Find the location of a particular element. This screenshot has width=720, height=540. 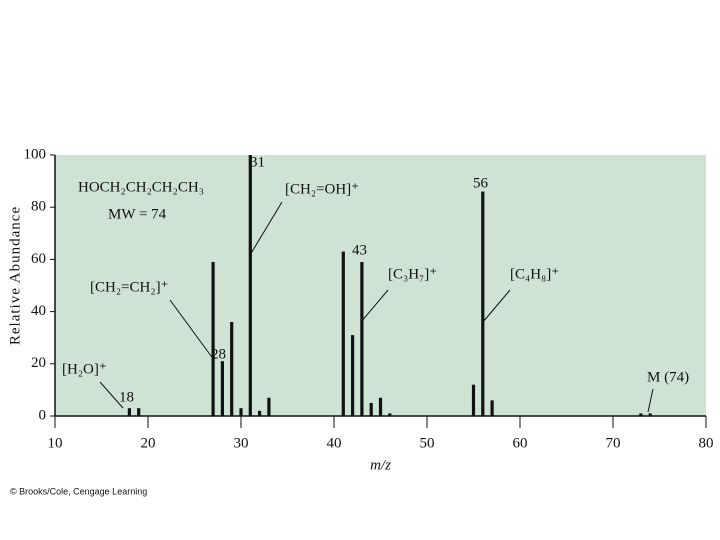

x-tick-label: 10 is located at coordinates (55, 443).